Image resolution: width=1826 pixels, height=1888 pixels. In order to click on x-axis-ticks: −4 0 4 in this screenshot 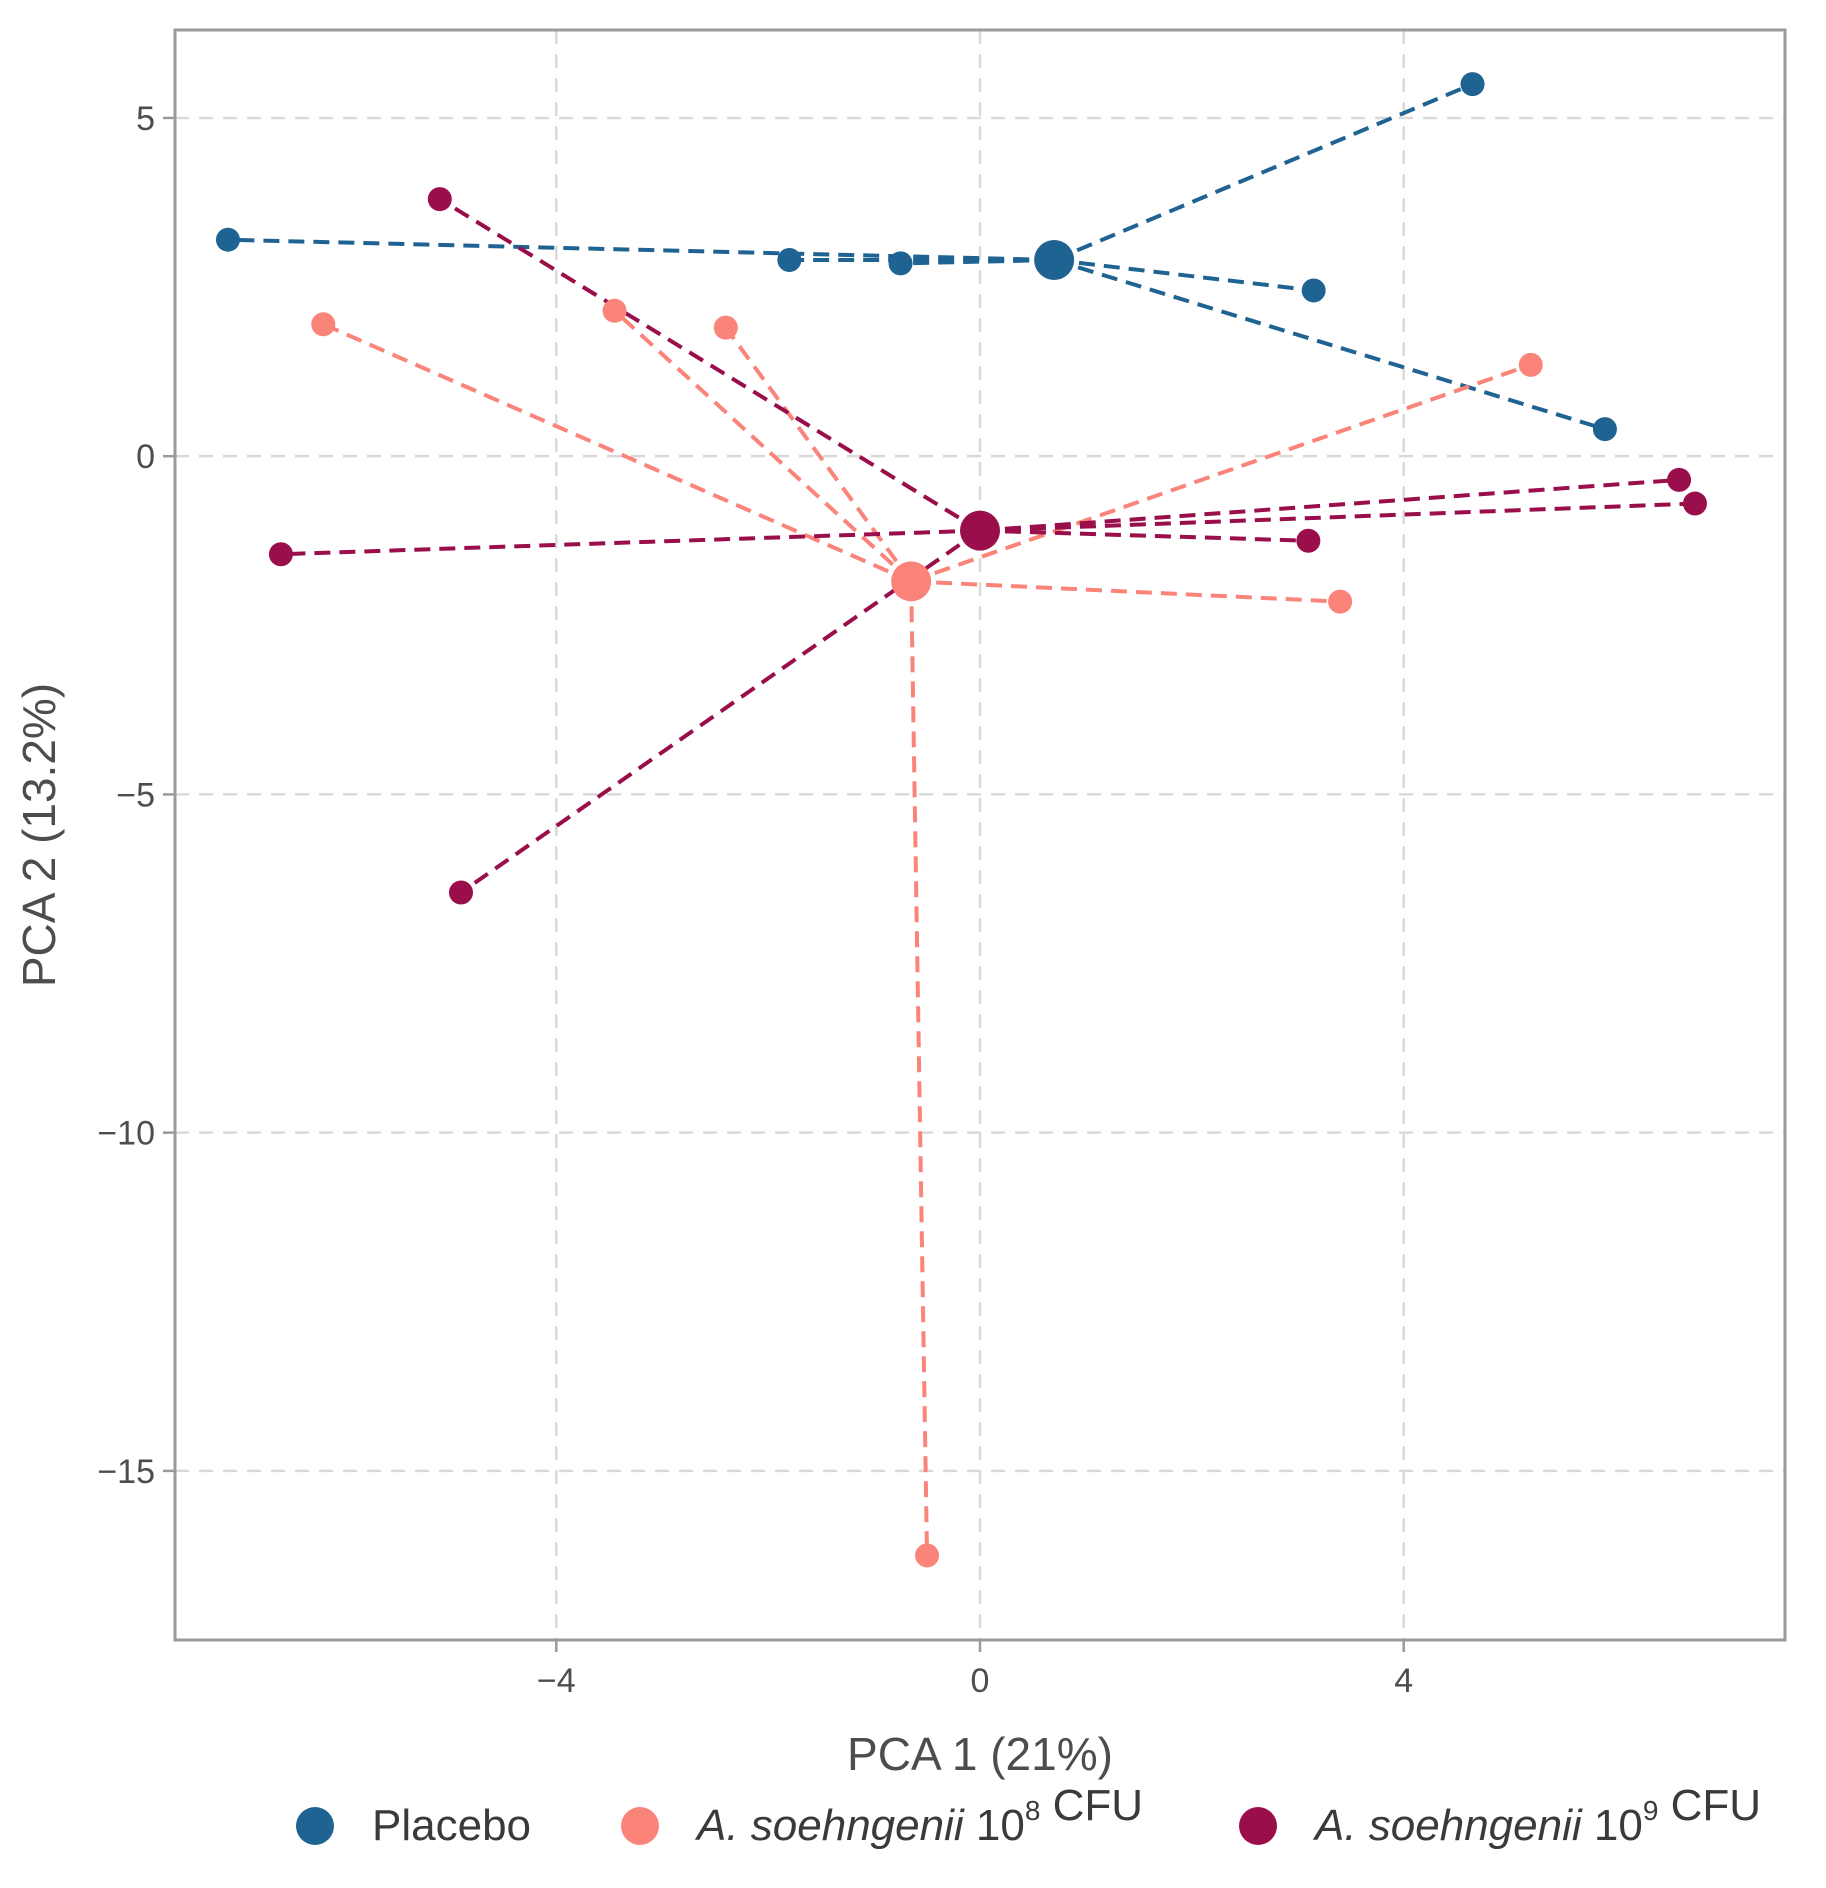, I will do `click(975, 1670)`.